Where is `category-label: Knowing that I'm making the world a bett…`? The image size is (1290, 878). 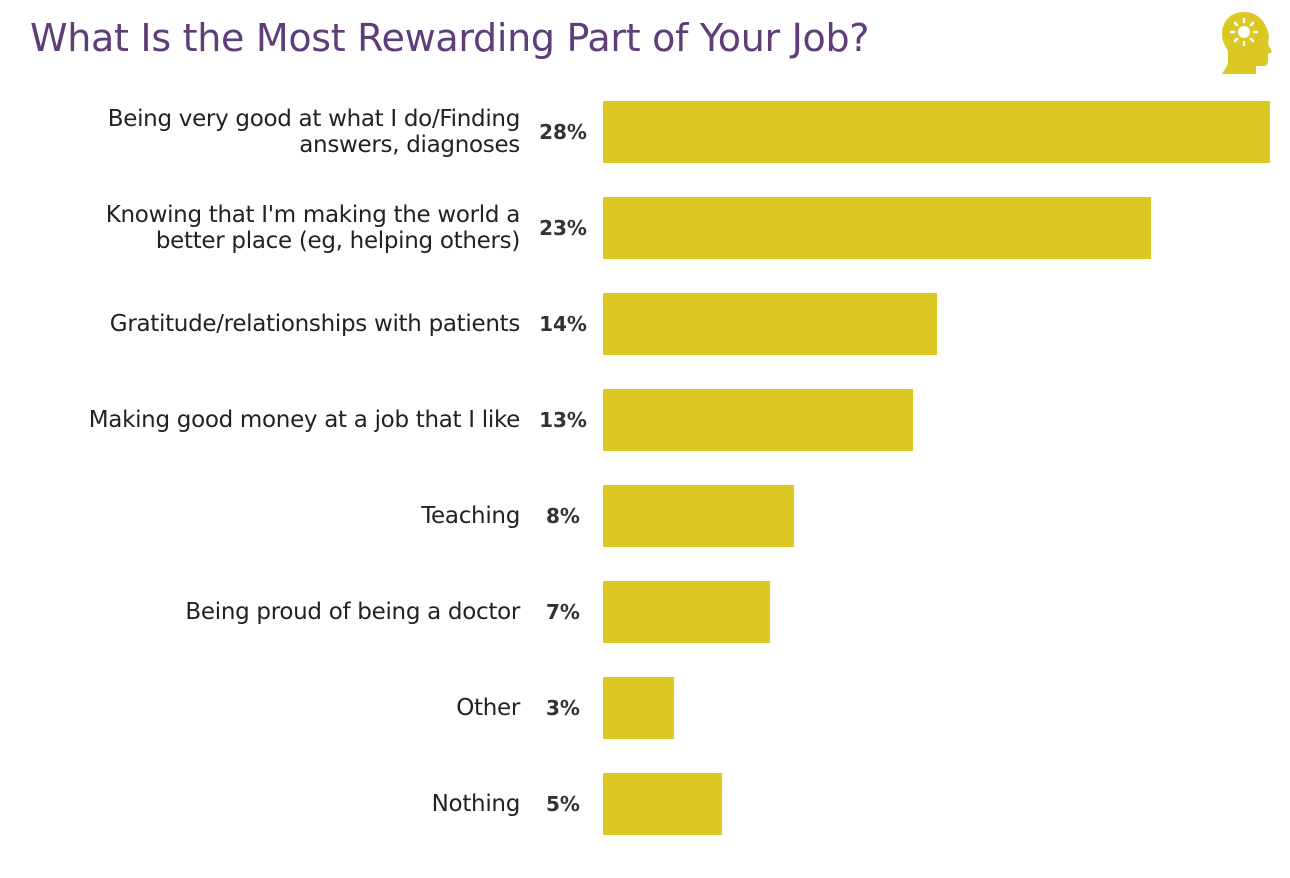 category-label: Knowing that I'm making the world a bett… is located at coordinates (313, 228).